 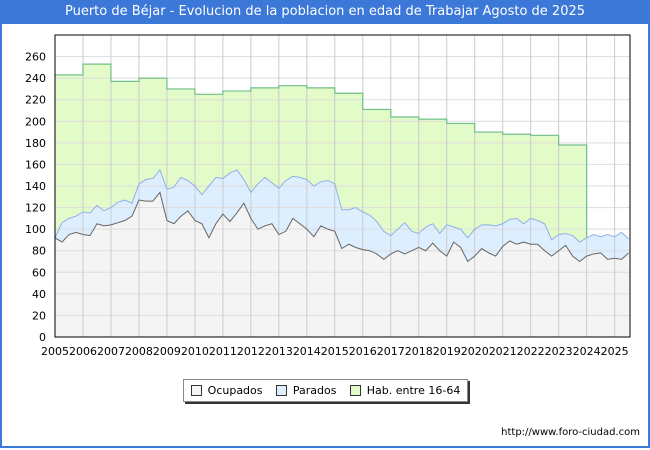 I want to click on y-tick-label: 180, so click(x=35, y=143).